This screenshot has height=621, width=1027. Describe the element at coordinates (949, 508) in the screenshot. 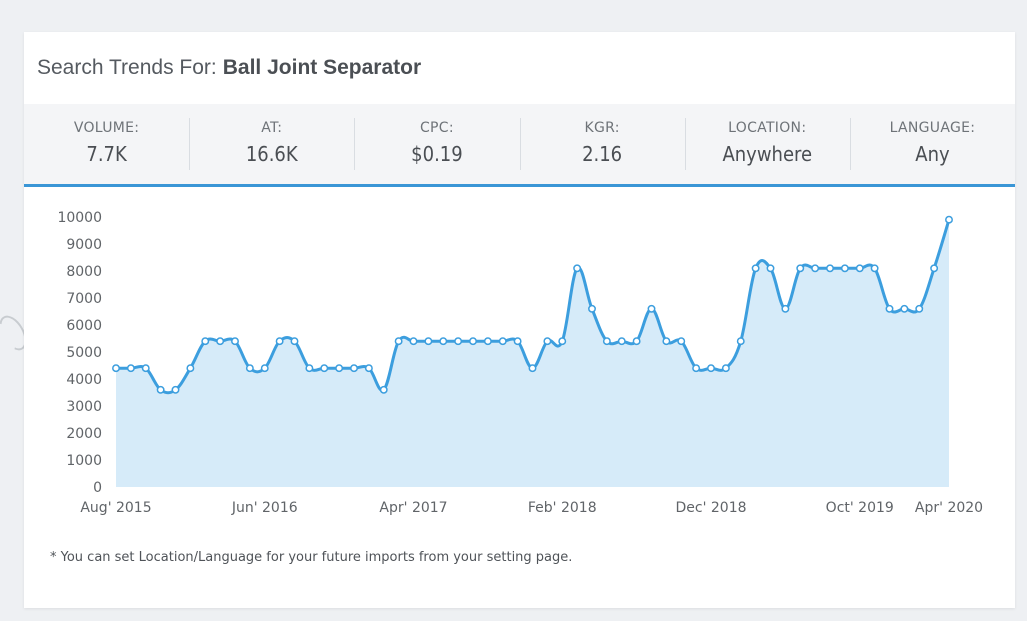

I see `x-tick-label: Apr' 2020` at that location.